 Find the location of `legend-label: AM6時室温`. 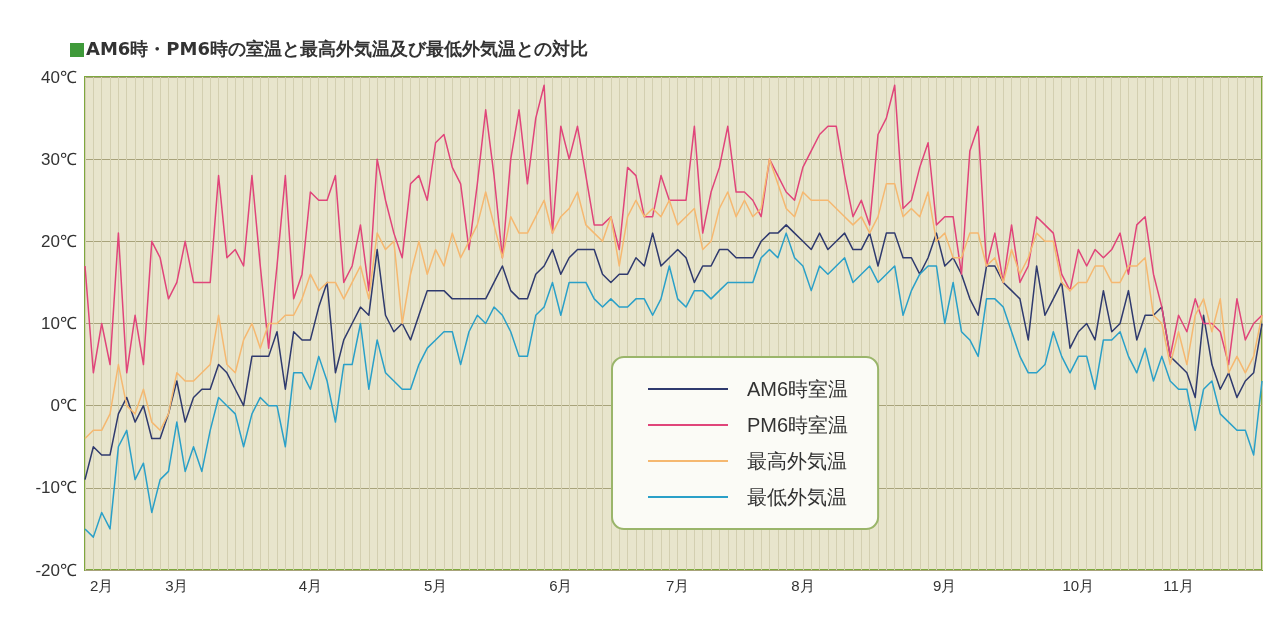

legend-label: AM6時室温 is located at coordinates (798, 389).